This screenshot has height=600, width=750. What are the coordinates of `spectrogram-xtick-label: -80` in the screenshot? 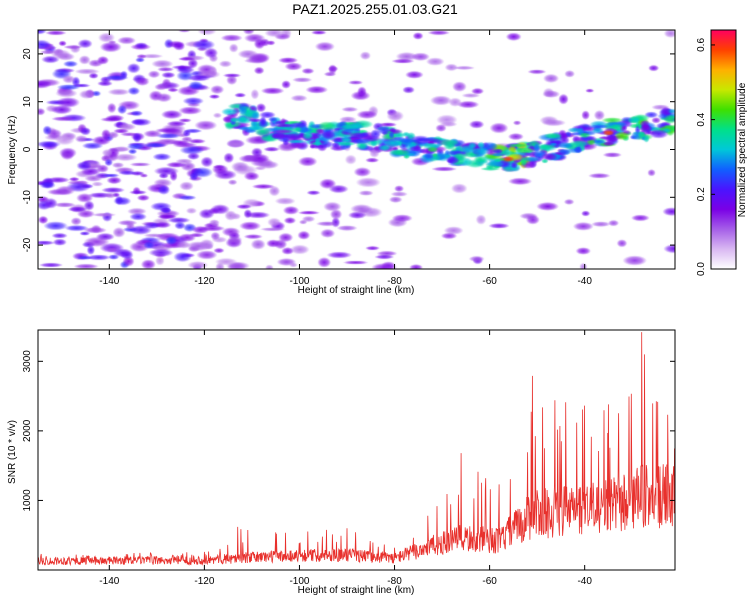 It's located at (394, 281).